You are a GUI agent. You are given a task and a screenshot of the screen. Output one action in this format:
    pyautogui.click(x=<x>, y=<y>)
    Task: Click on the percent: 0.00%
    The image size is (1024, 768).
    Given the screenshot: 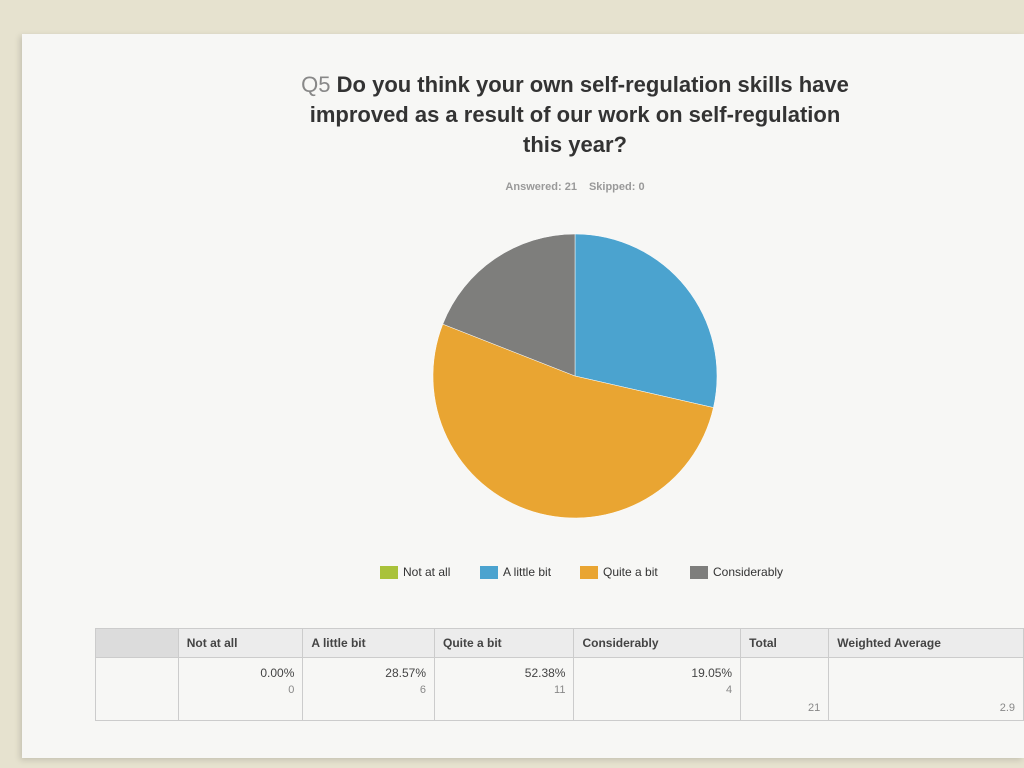 What is the action you would take?
    pyautogui.click(x=277, y=673)
    